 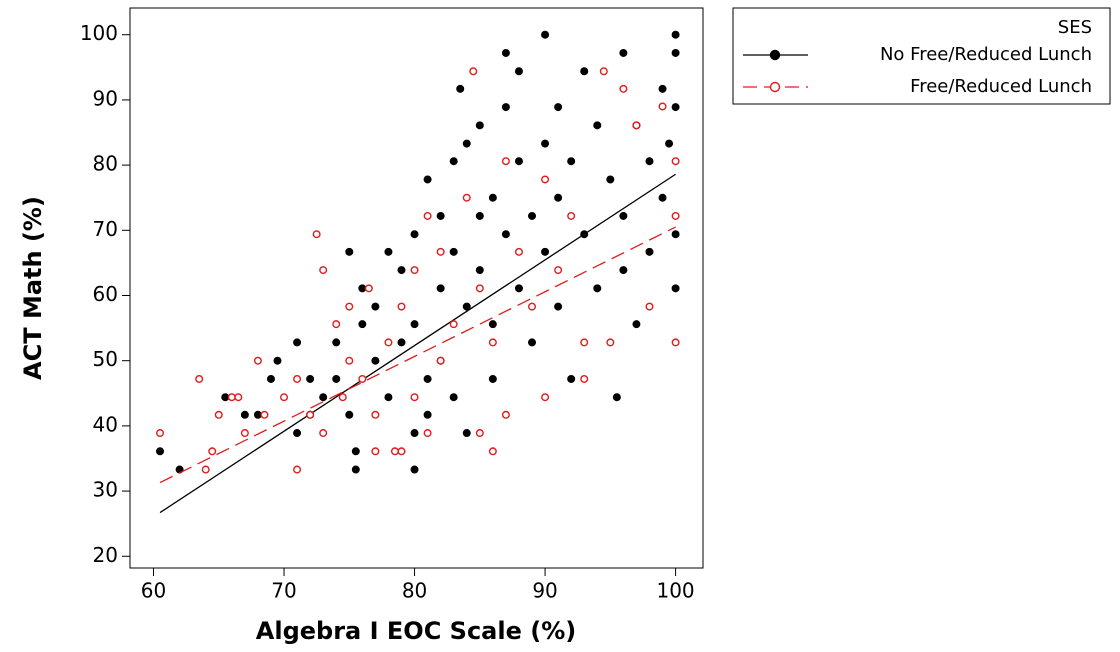 I want to click on y-tick-label: 100, so click(x=99, y=33).